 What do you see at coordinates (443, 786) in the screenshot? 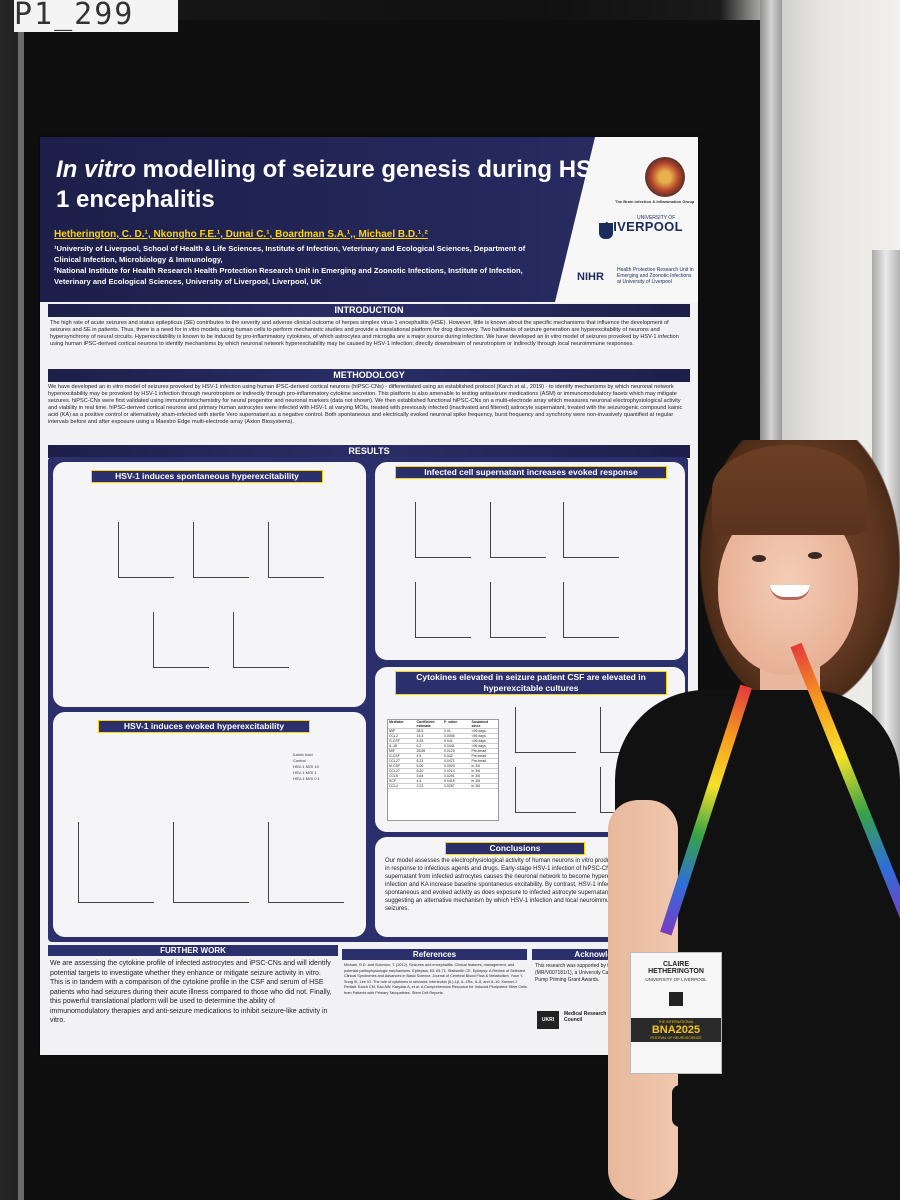
I see `table-row: CCL4 3.23 0.0287 in 3/6` at bounding box center [443, 786].